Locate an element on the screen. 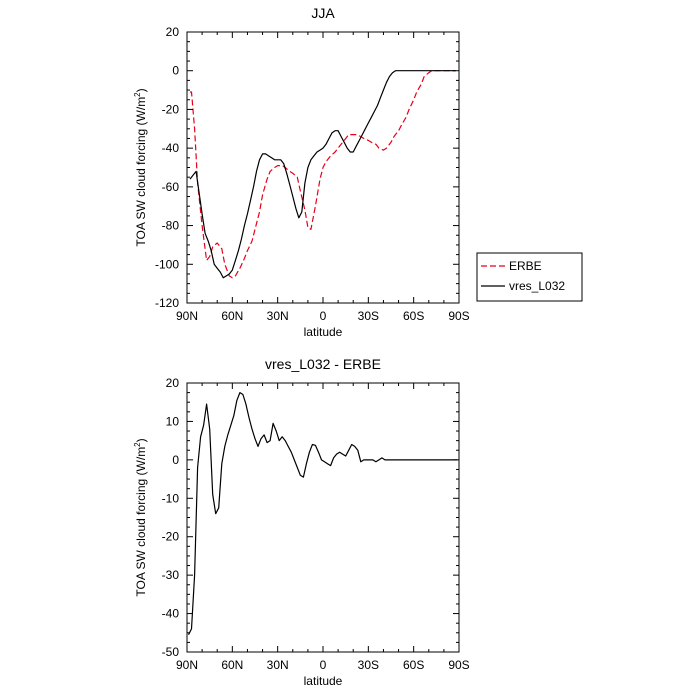 Image resolution: width=700 pixels, height=700 pixels. legend: ERBE vres_L032 is located at coordinates (529, 277).